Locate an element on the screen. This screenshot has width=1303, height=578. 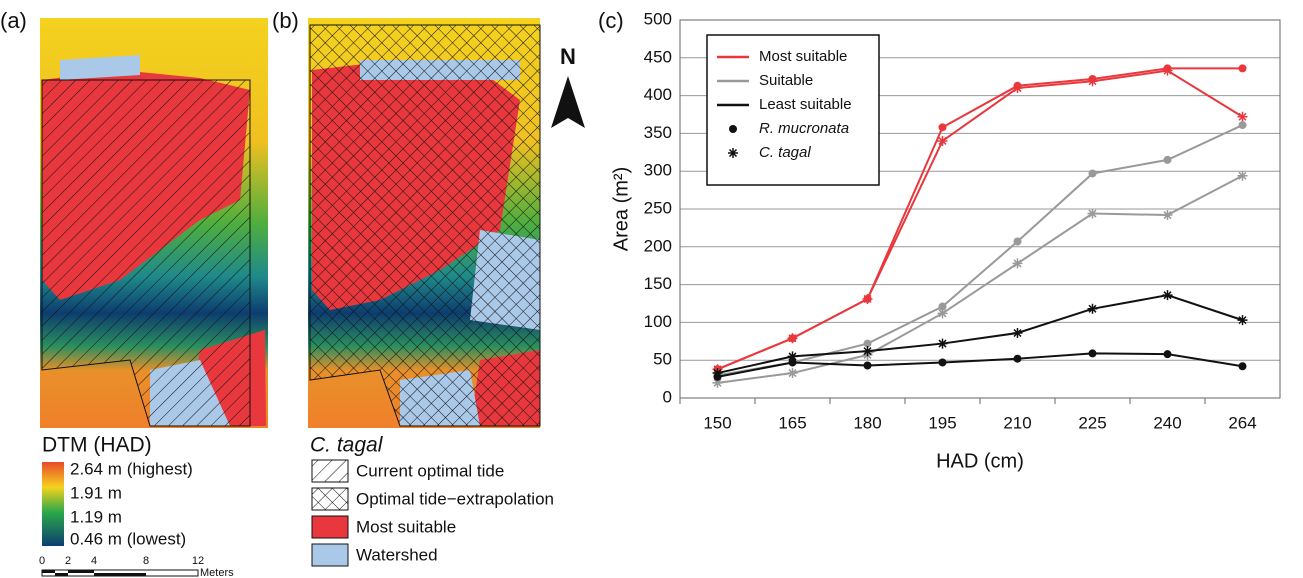
legend-label: Watershed is located at coordinates (397, 554).